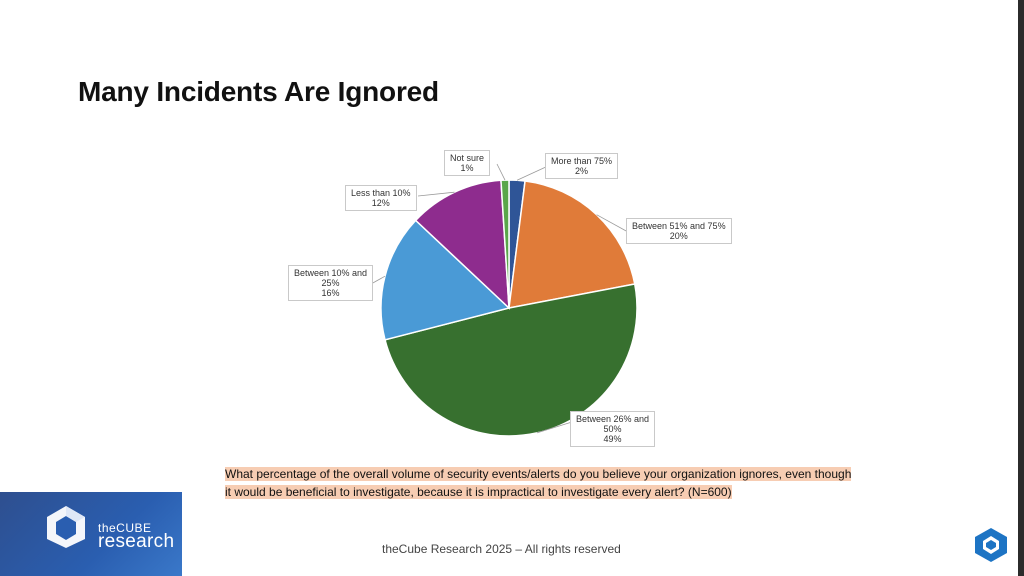 The height and width of the screenshot is (576, 1024). I want to click on pie-label-more-than-75: More than 75% 2%, so click(582, 166).